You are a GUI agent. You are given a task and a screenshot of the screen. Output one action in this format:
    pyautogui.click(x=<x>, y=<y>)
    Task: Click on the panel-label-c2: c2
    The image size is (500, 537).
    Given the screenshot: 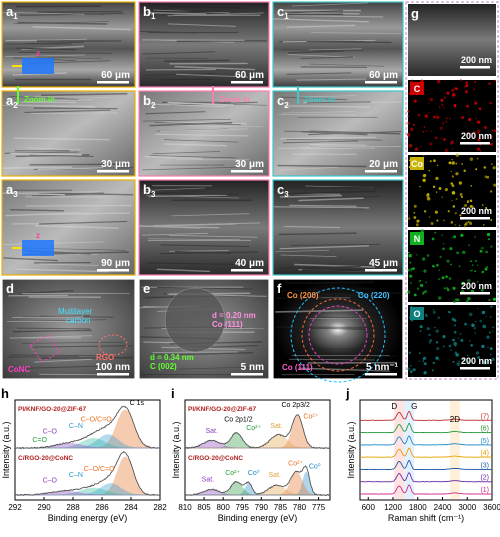 What is the action you would take?
    pyautogui.click(x=283, y=101)
    